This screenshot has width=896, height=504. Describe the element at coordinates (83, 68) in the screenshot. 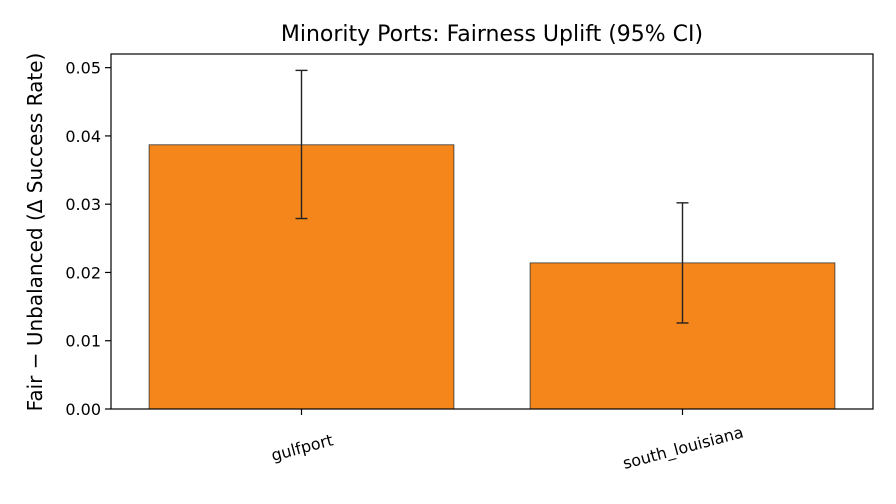

I see `y-tick-label: 0.05` at that location.